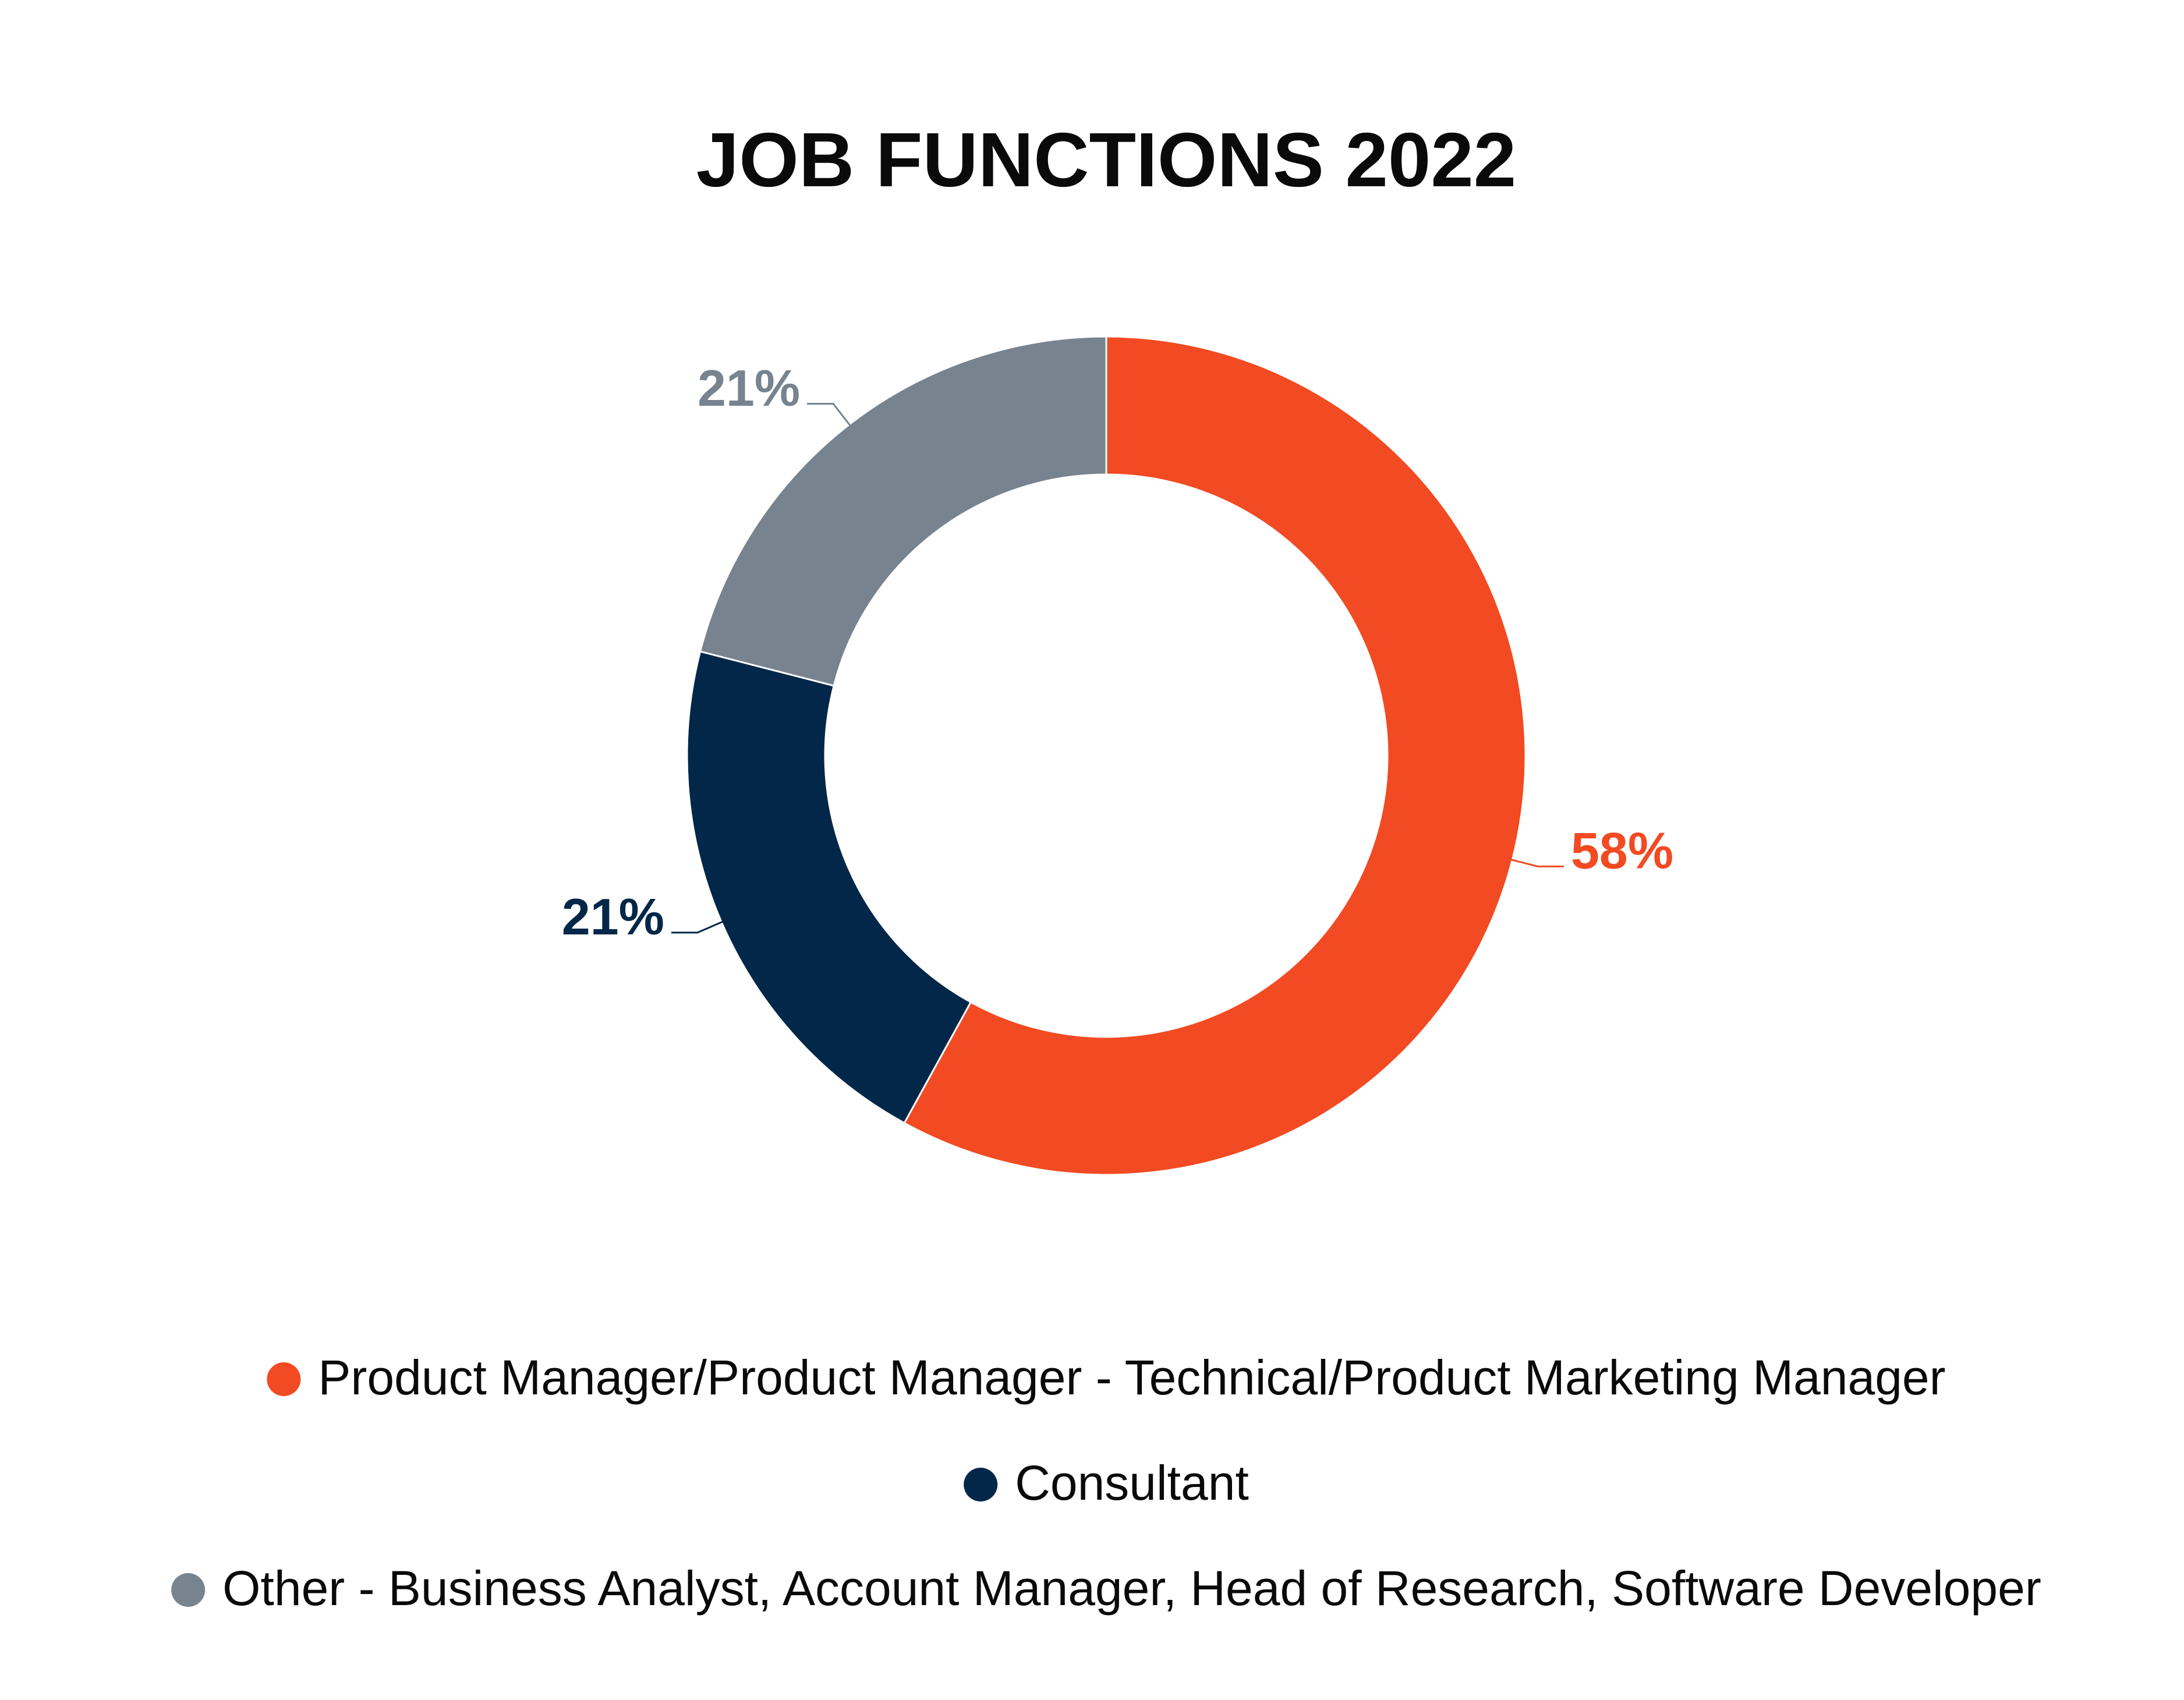 The width and height of the screenshot is (2184, 1700). I want to click on chart-title: JOB FUNCTIONS 2022, so click(1106, 160).